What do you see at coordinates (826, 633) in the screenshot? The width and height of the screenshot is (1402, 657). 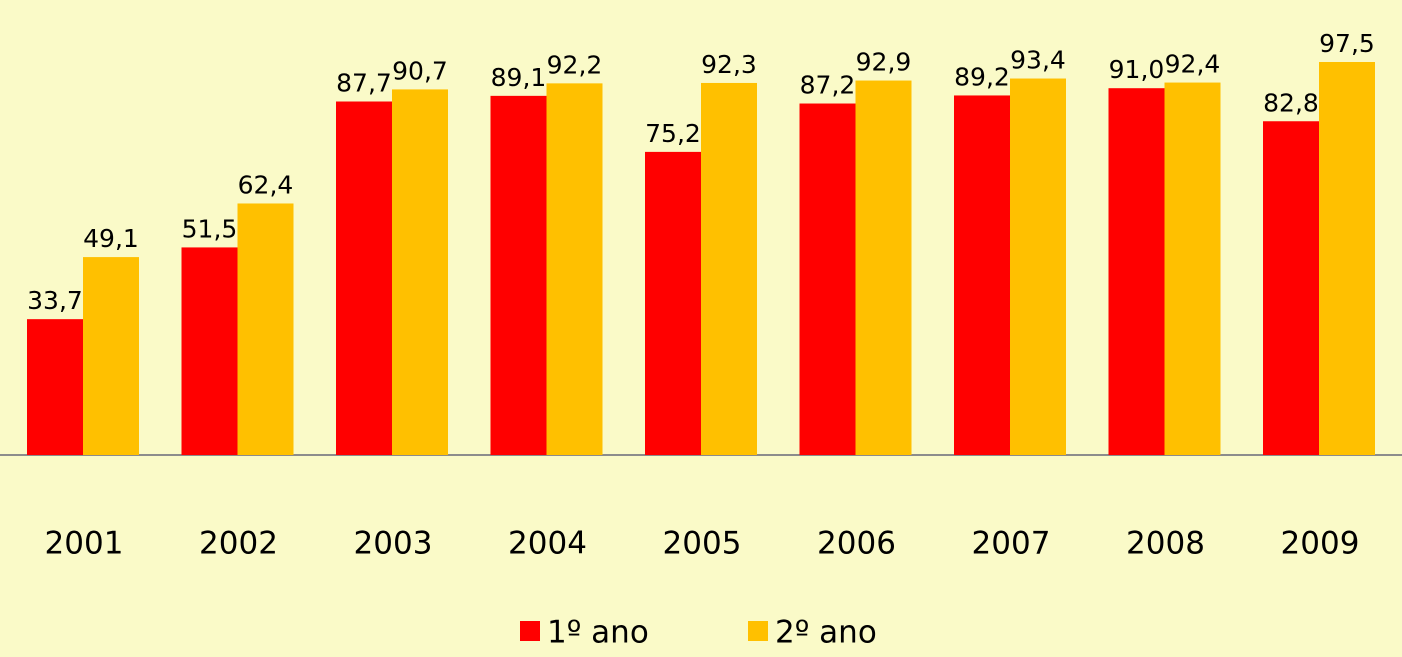 I see `legend-label: 2º ano` at bounding box center [826, 633].